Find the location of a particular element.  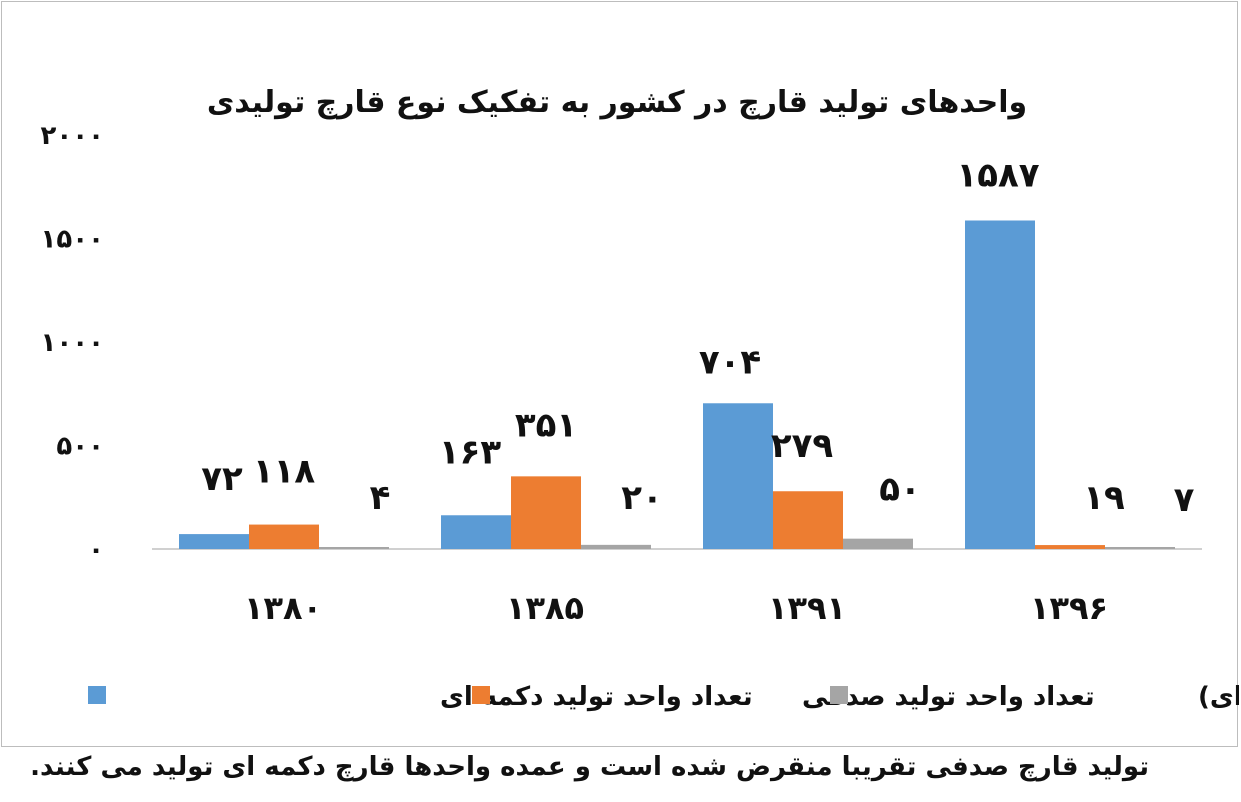

y-tick-label: ۲۰۰۰ is located at coordinates (72, 136).